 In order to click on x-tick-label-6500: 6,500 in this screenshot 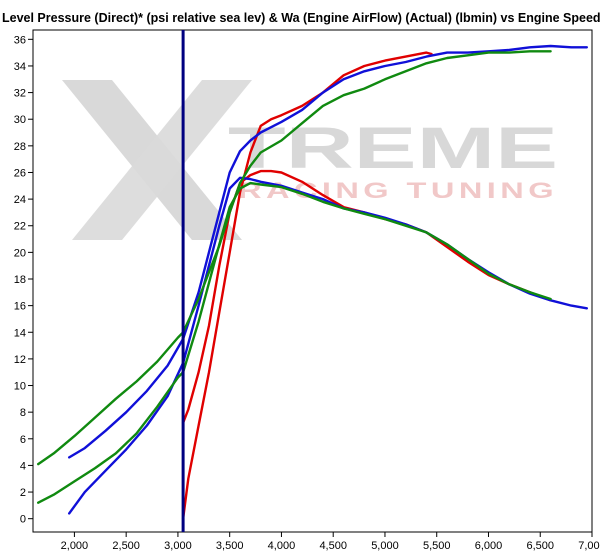, I will do `click(540, 546)`.